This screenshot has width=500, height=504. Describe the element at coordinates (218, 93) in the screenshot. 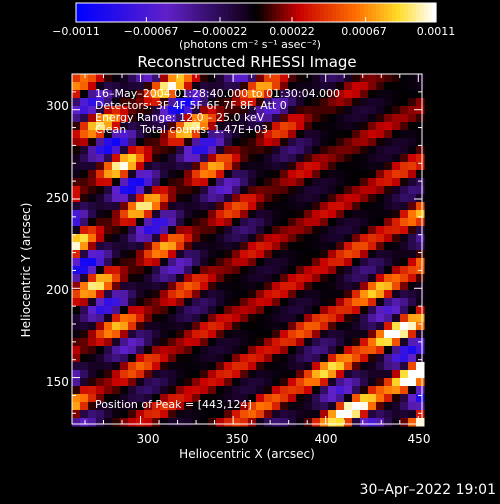

I see `info-time-range: 16–May–2004 01:28:40.000 to 01:30:04.000` at that location.